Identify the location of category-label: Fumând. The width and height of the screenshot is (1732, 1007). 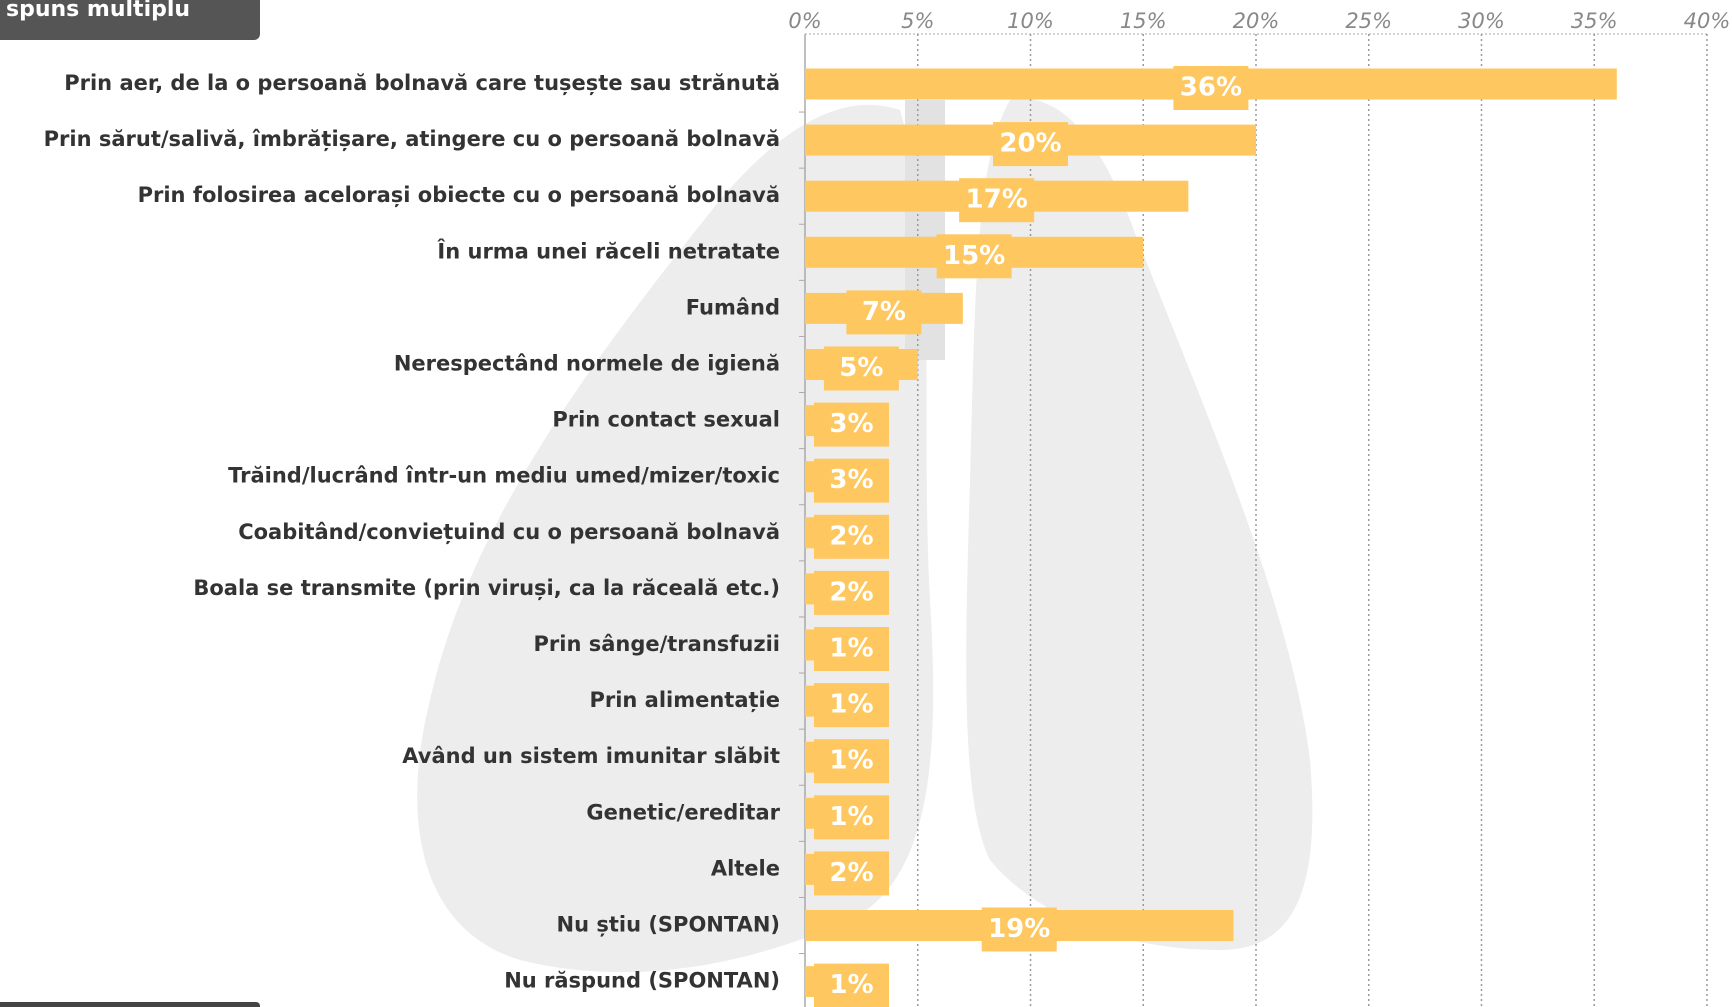
(733, 307).